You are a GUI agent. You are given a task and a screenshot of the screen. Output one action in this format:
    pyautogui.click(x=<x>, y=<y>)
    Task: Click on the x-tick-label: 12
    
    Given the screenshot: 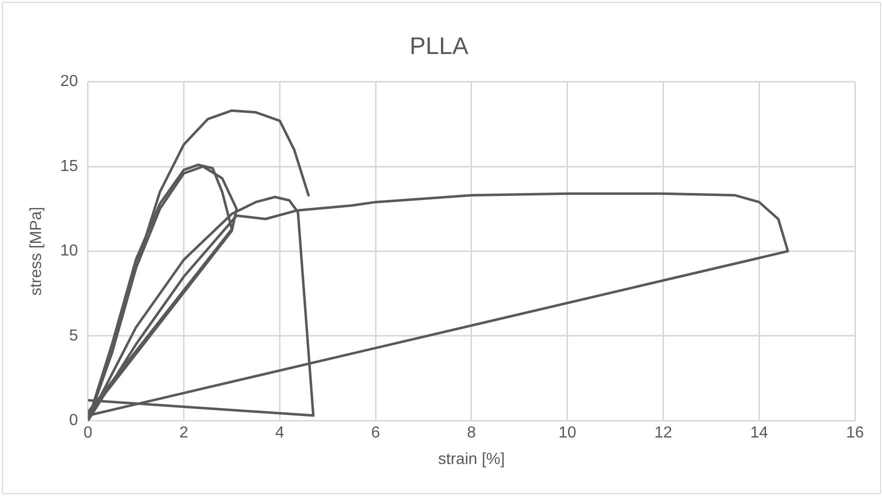 What is the action you would take?
    pyautogui.click(x=663, y=433)
    